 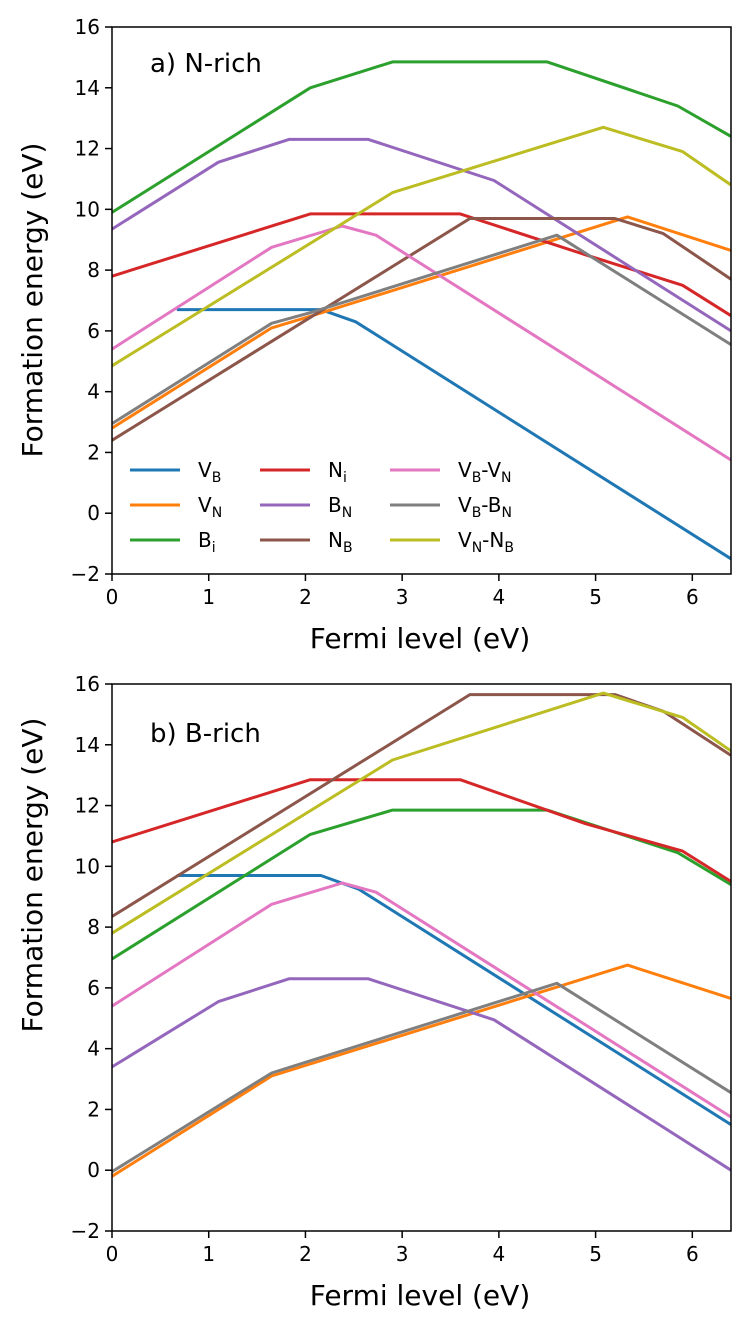 I want to click on y-axis-label-a: Formation energy (eV), so click(x=32, y=300).